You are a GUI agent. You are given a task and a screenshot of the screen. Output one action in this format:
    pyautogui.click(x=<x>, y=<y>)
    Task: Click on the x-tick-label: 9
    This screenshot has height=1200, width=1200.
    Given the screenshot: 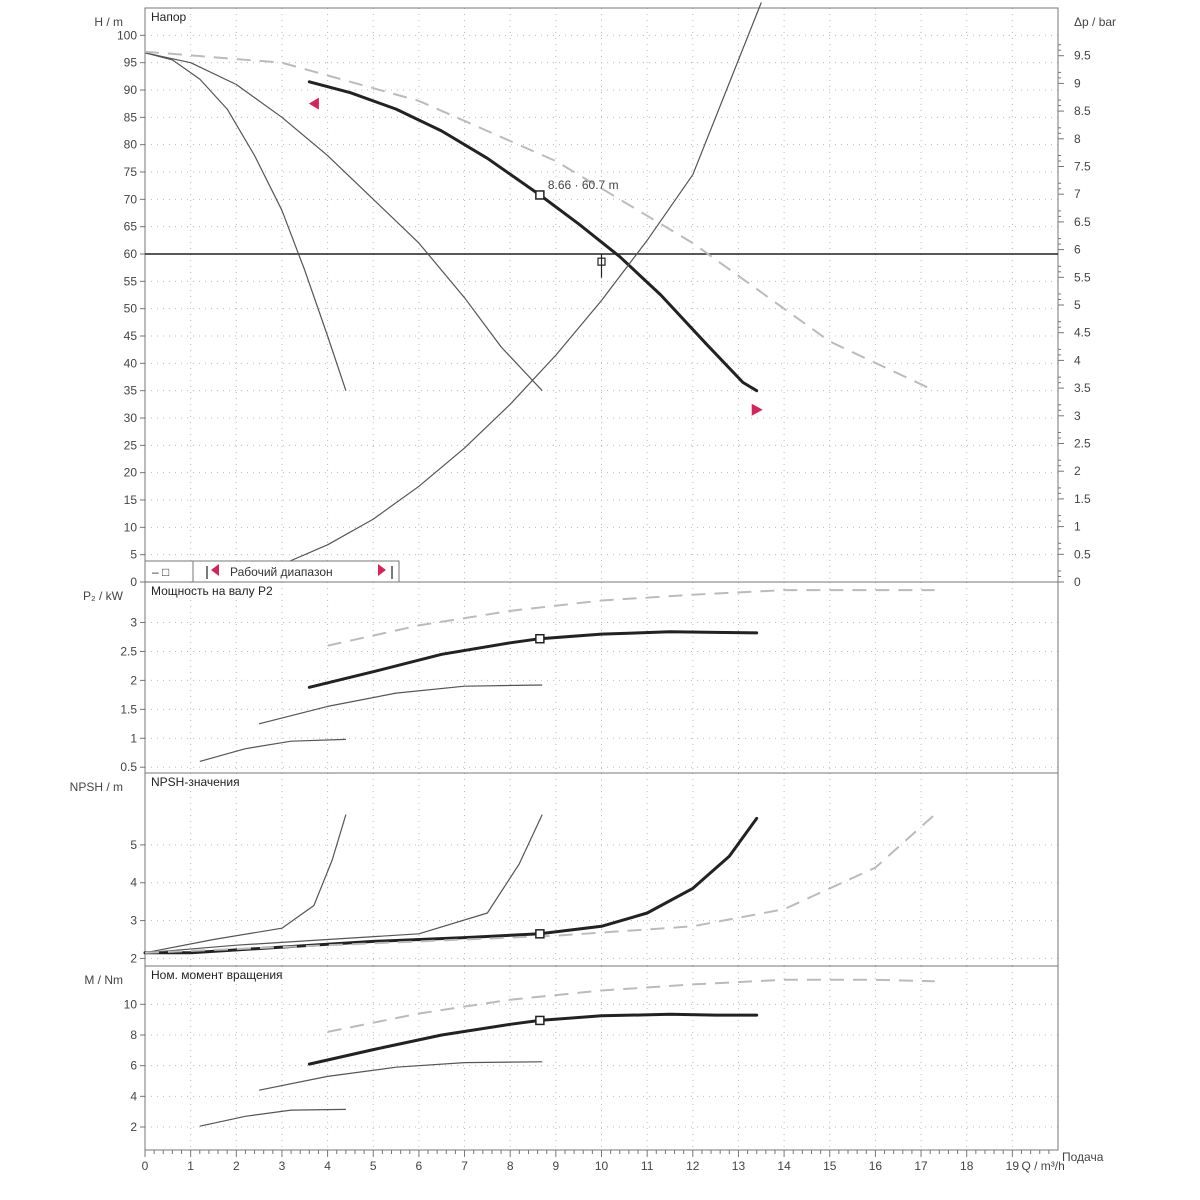 What is the action you would take?
    pyautogui.click(x=556, y=1166)
    